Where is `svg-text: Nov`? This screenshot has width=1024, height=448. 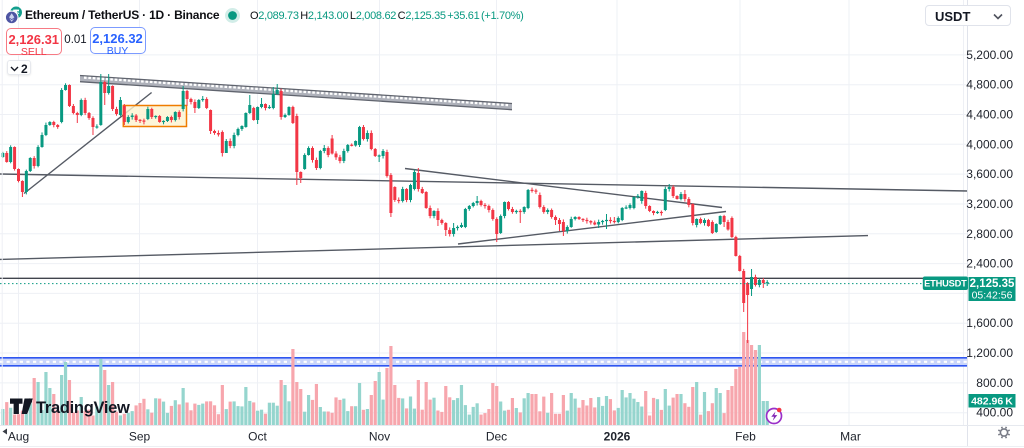 svg-text: Nov is located at coordinates (379, 437).